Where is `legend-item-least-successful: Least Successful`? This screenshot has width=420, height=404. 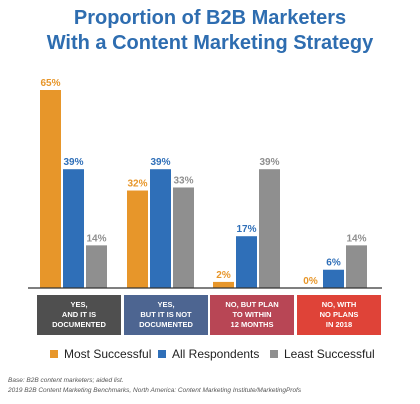
legend-item-least-successful: Least Successful is located at coordinates (322, 354).